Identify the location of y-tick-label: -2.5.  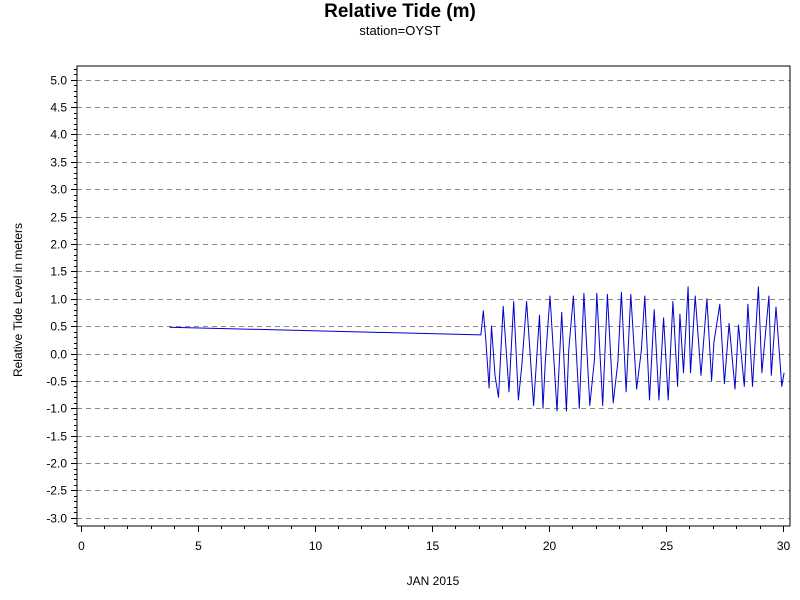
(56, 491).